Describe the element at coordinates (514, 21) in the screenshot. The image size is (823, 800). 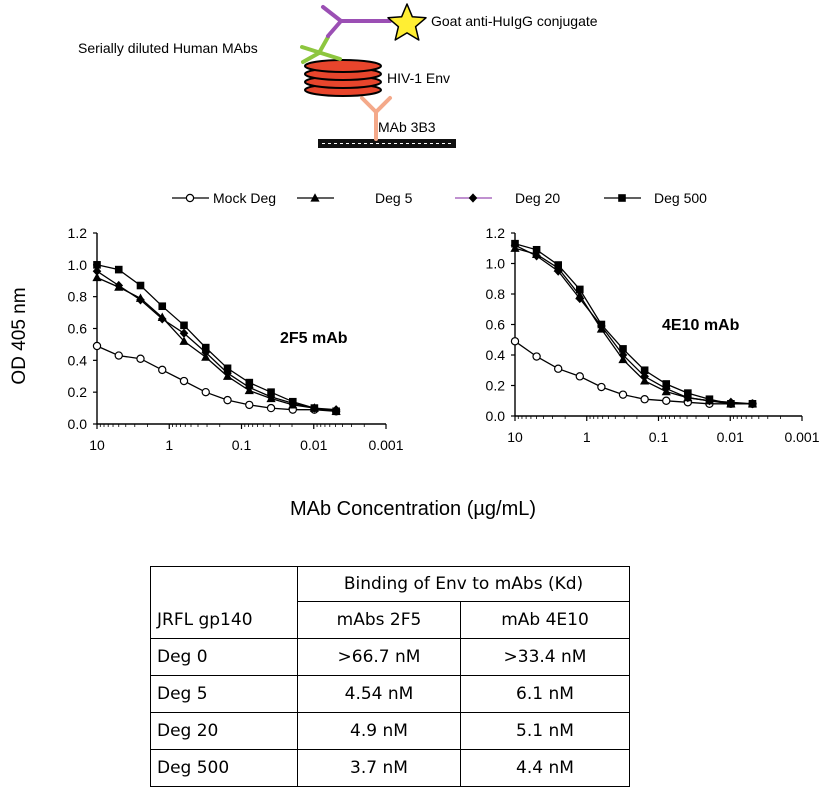
I see `conjugate-label: Goat anti-HuIgG conjugate` at that location.